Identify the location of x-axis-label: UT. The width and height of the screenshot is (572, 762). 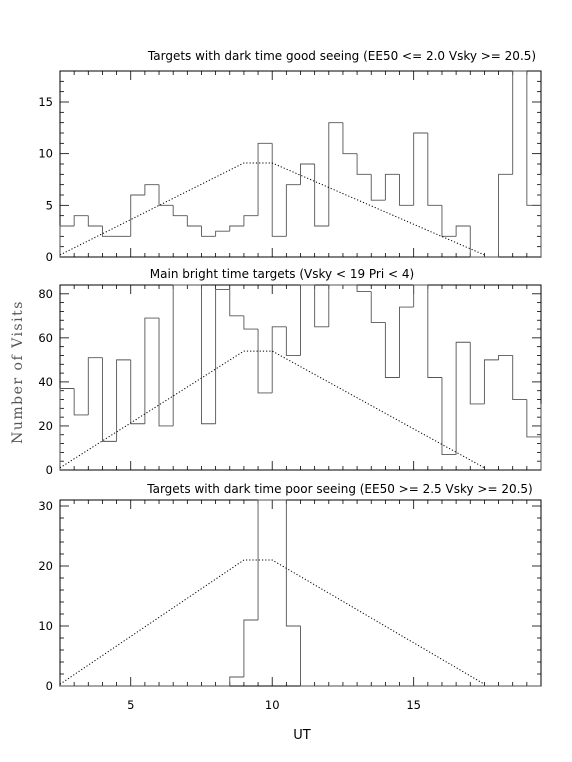
(302, 735).